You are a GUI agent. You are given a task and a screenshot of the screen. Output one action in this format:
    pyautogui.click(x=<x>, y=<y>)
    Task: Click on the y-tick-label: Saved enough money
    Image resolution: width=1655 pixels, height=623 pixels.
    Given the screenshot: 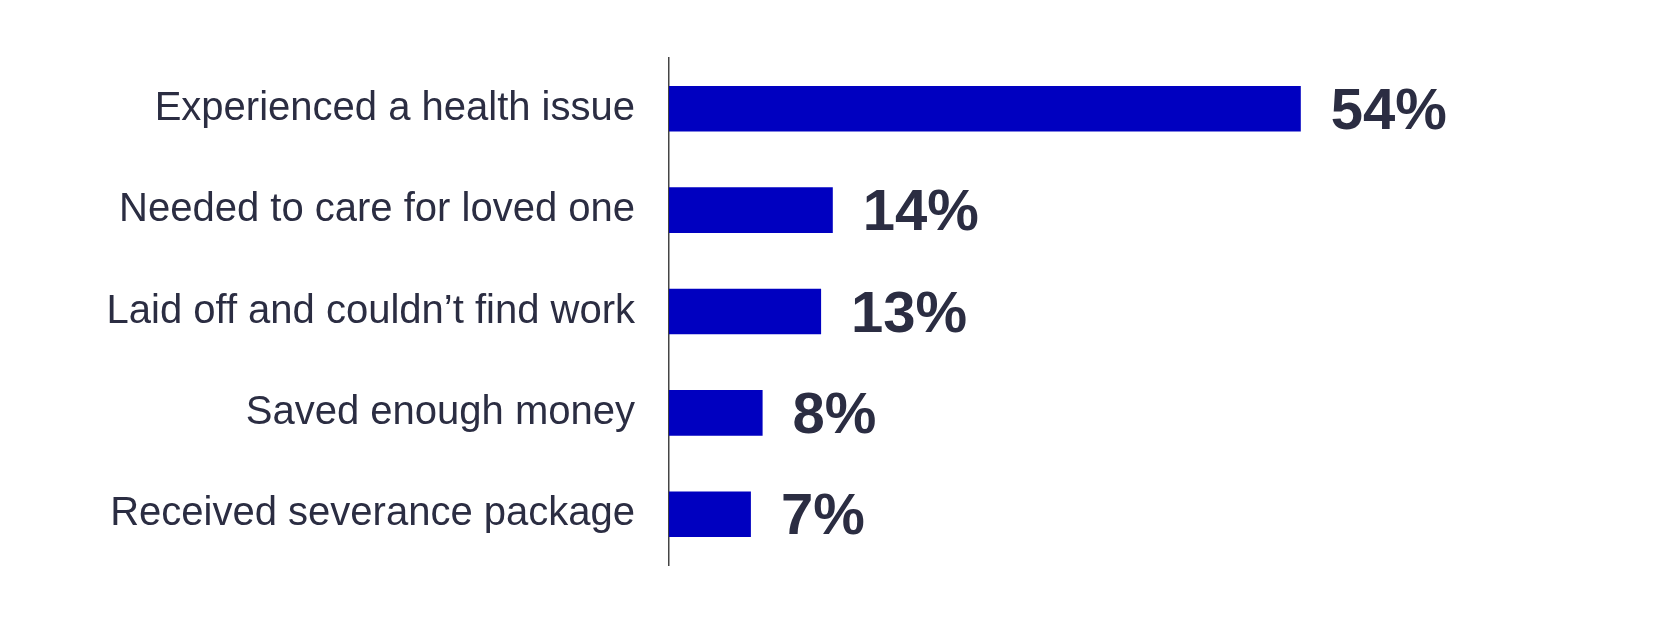 What is the action you would take?
    pyautogui.click(x=440, y=409)
    